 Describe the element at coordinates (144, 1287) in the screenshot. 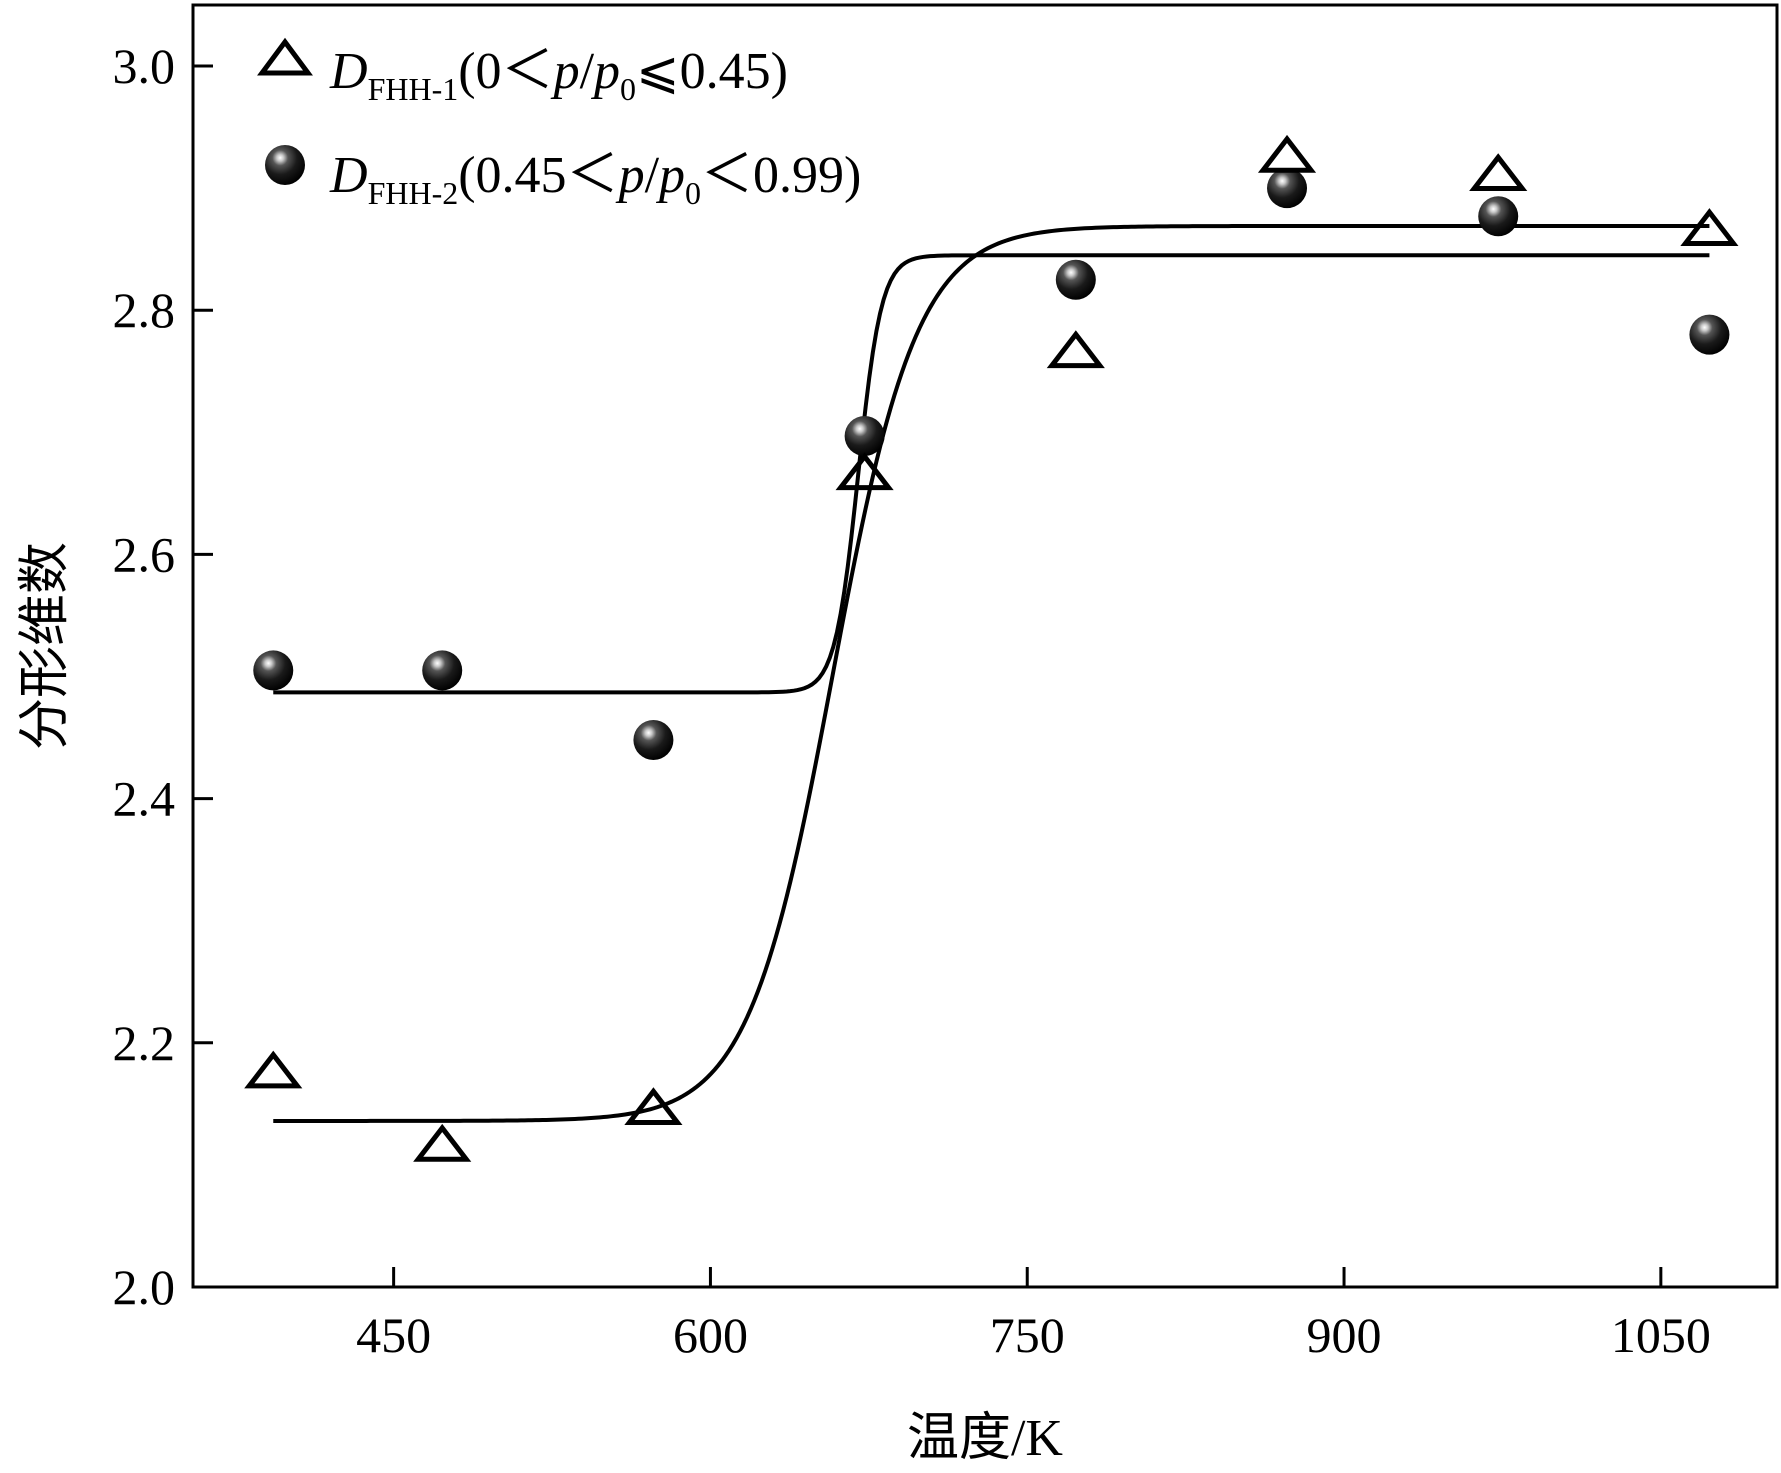

I see `y-tick-label: 2.0` at that location.